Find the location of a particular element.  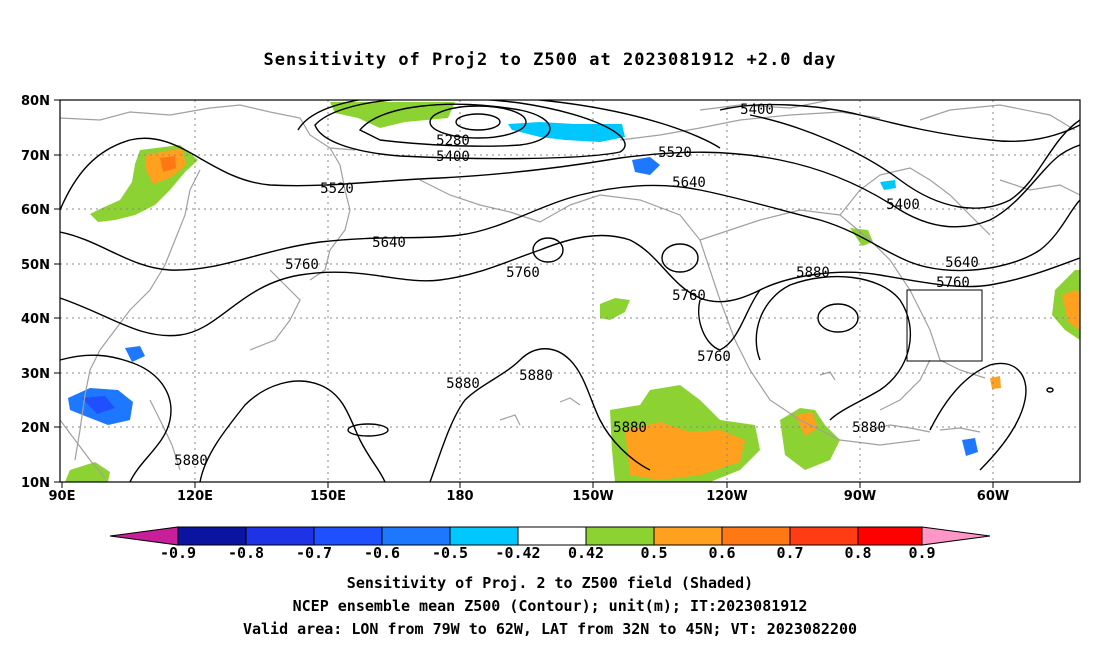

lat-label: 70N is located at coordinates (35, 156).